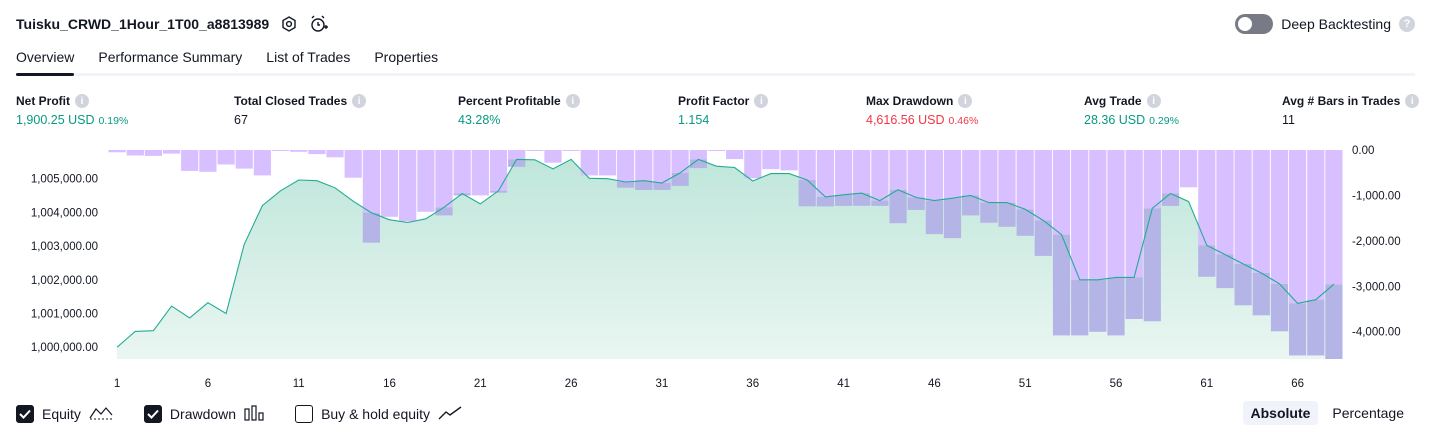 This screenshot has height=438, width=1431. Describe the element at coordinates (304, 414) in the screenshot. I see `buy-hold-checkbox` at that location.